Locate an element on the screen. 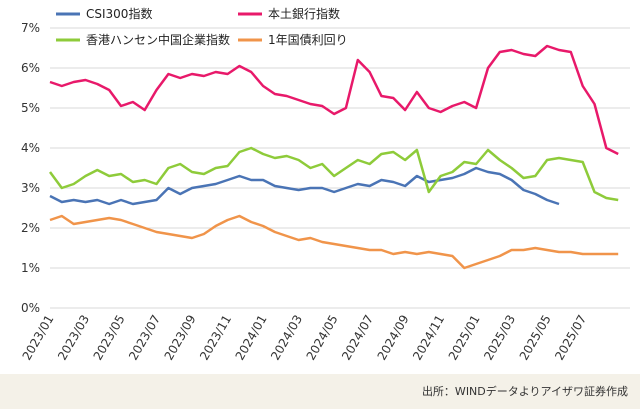 This screenshot has height=409, width=640. y-tick-label: 4% is located at coordinates (30, 148).